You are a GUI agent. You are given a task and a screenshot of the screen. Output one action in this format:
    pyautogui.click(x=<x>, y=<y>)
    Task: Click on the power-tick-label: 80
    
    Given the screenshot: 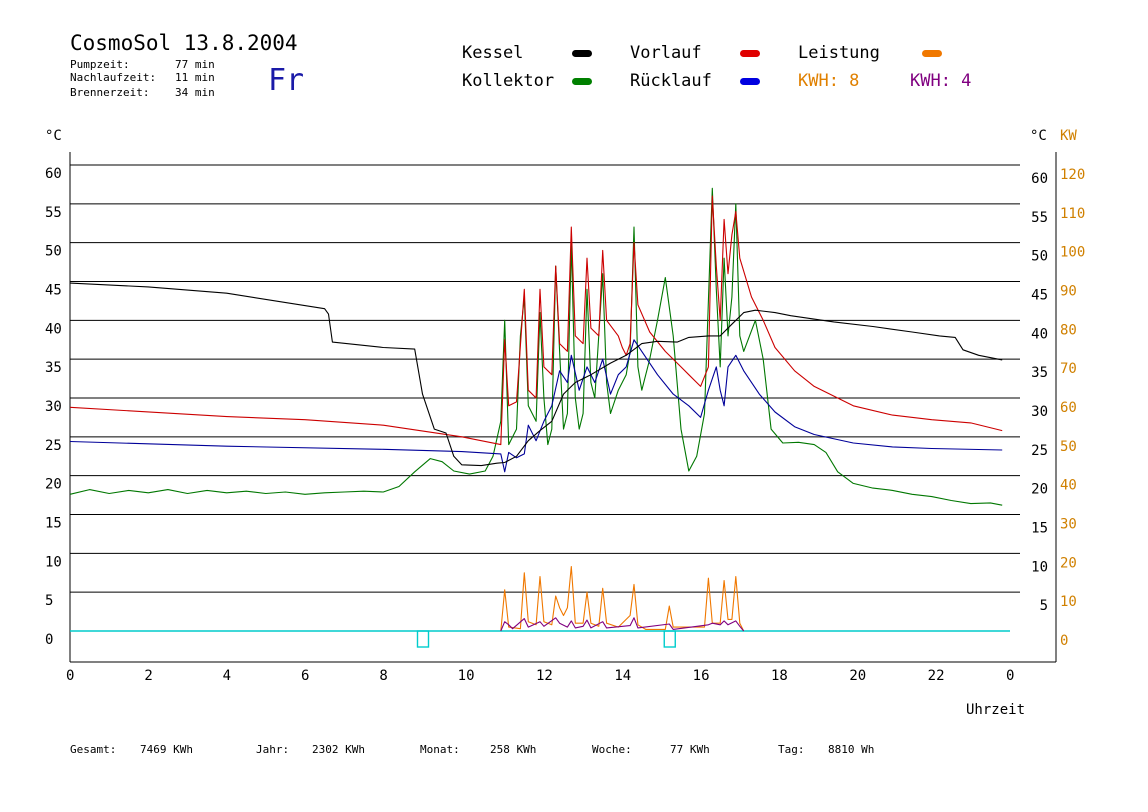 What is the action you would take?
    pyautogui.click(x=1068, y=330)
    